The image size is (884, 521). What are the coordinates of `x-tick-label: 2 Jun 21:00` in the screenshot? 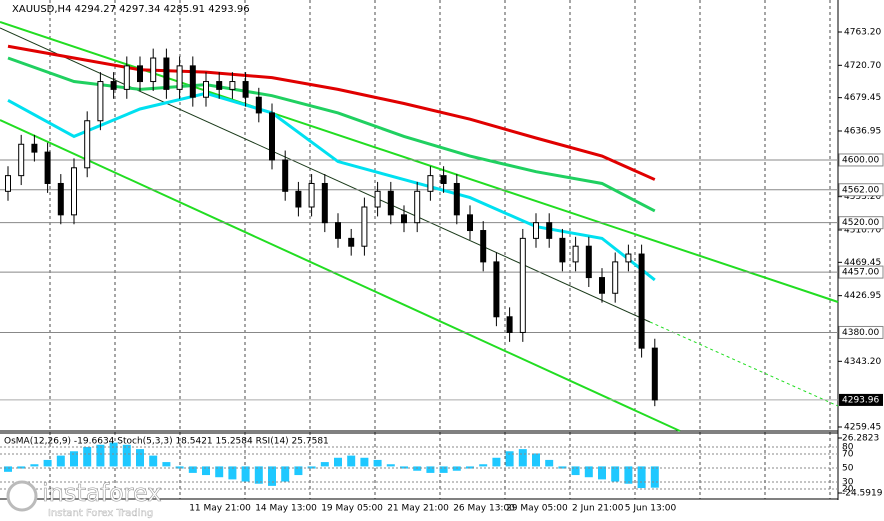 It's located at (598, 509).